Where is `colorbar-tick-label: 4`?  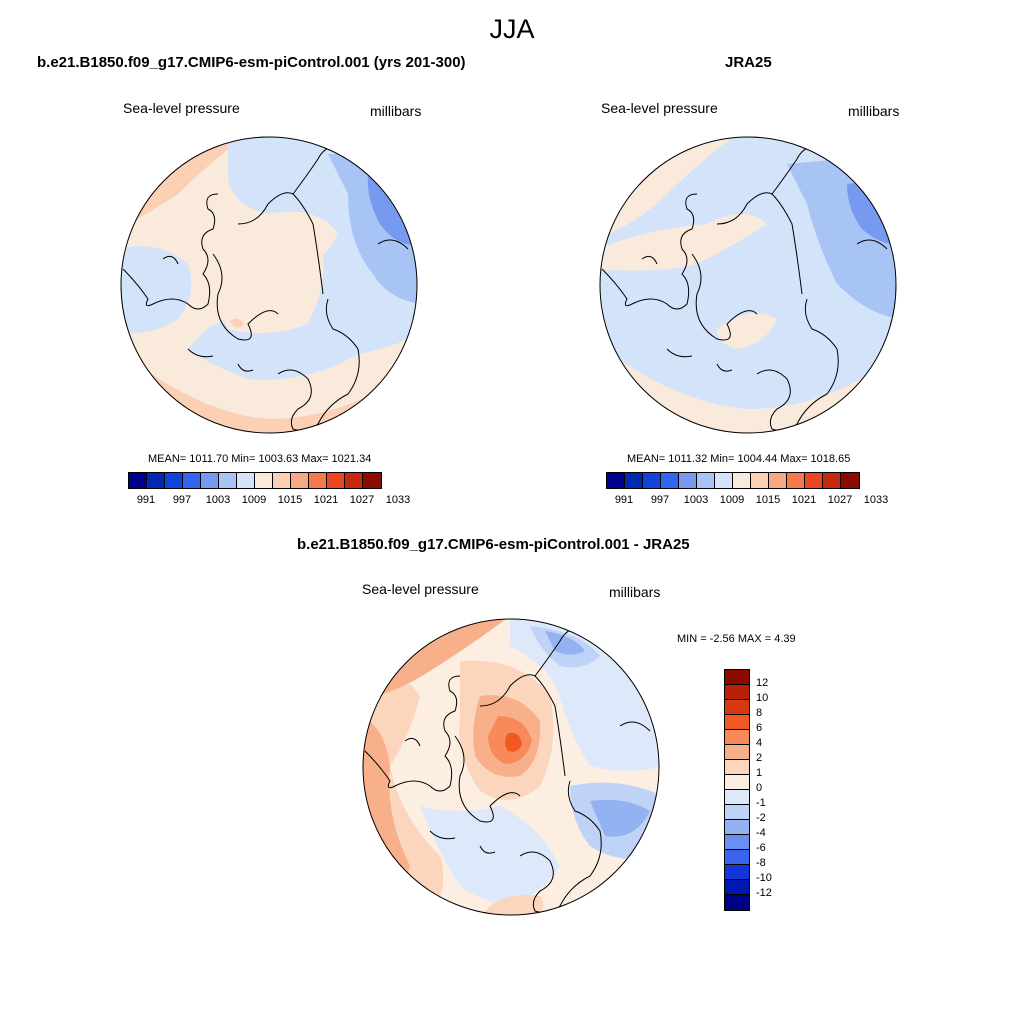
colorbar-tick-label: 4 is located at coordinates (759, 743).